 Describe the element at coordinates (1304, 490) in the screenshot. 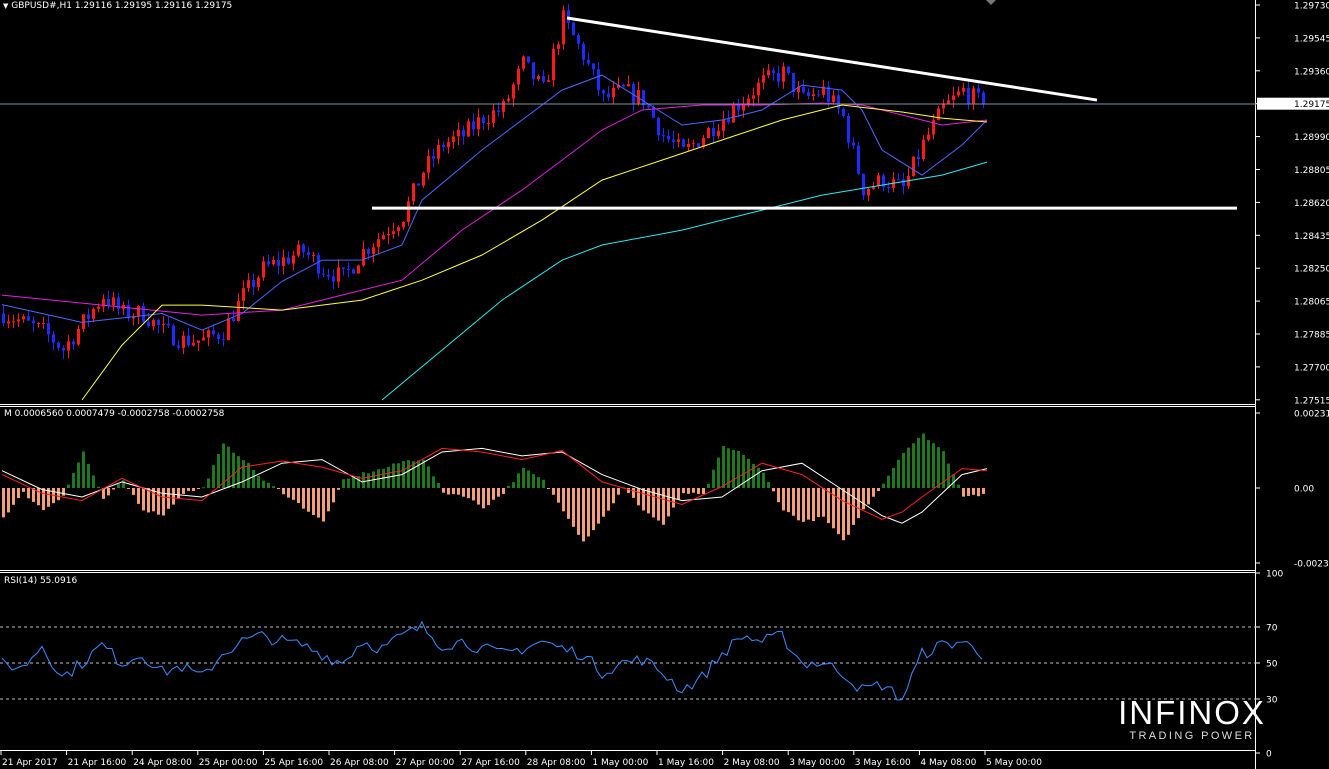

I see `macd-tick-label: 0.00` at that location.